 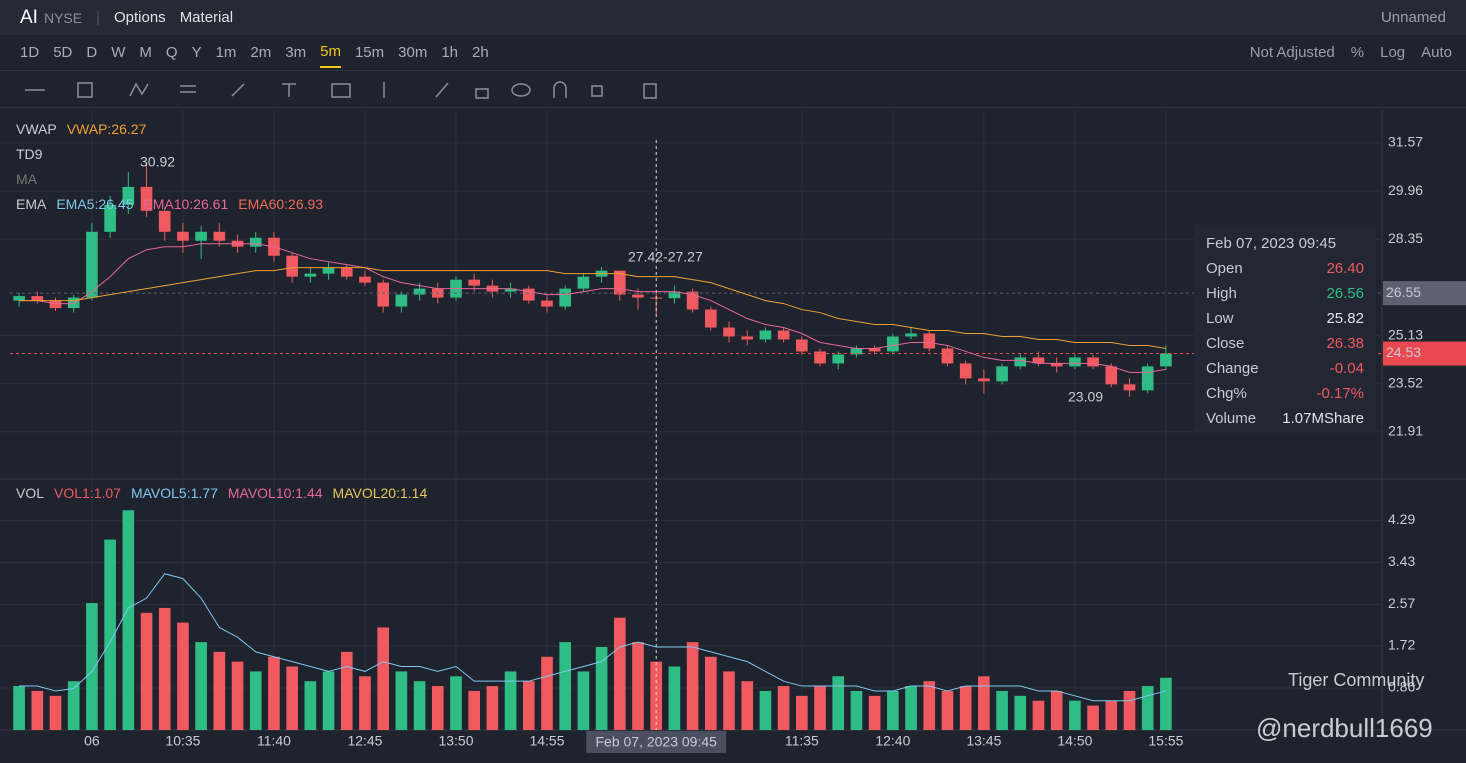 I want to click on y-tick-label: 28.35, so click(x=1405, y=238).